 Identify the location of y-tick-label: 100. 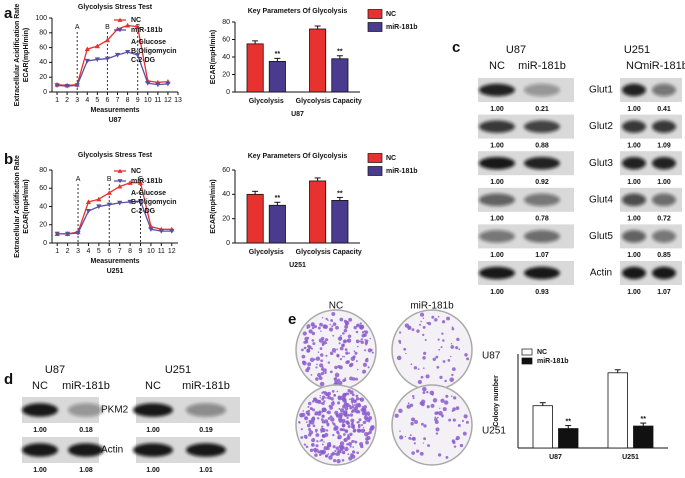
(41, 18).